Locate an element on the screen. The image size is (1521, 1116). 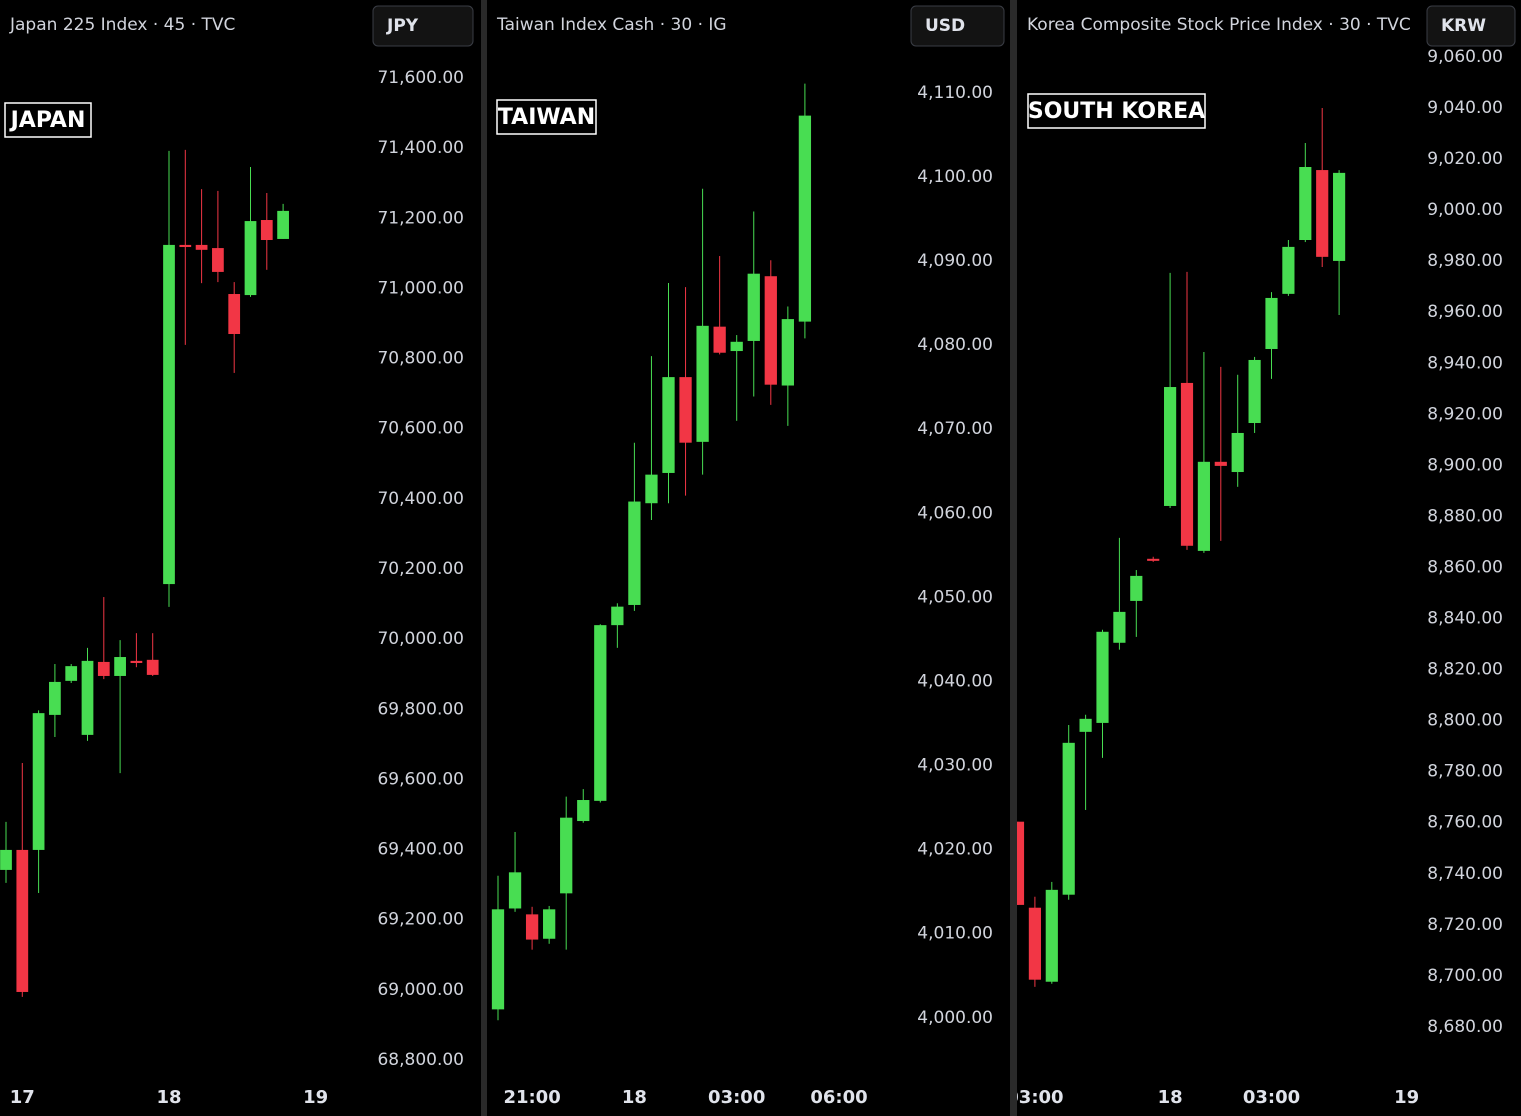
y-tick-label: 8,740.00 is located at coordinates (1465, 874).